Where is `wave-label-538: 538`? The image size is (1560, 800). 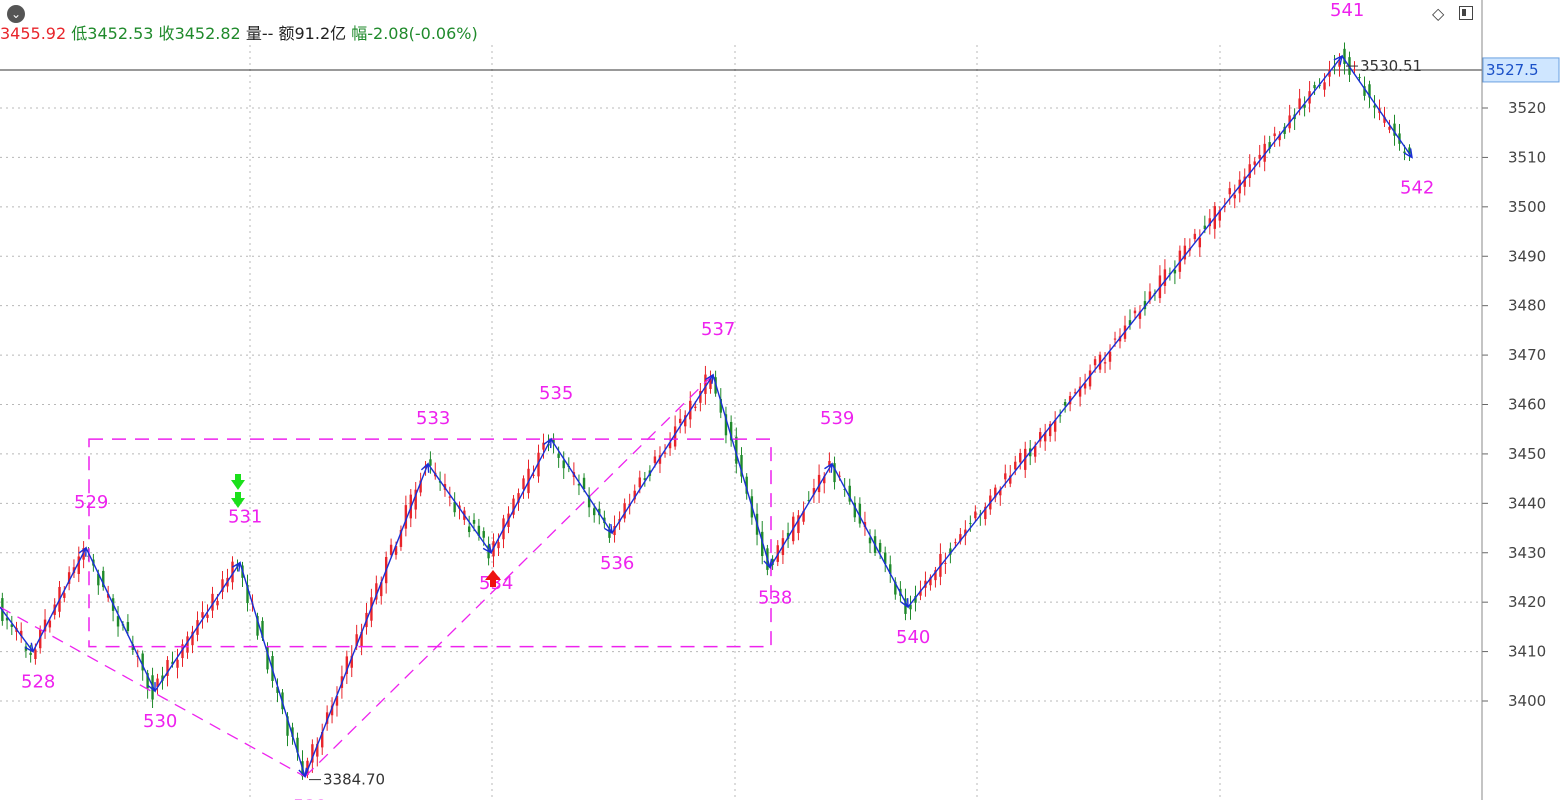 wave-label-538: 538 is located at coordinates (775, 598).